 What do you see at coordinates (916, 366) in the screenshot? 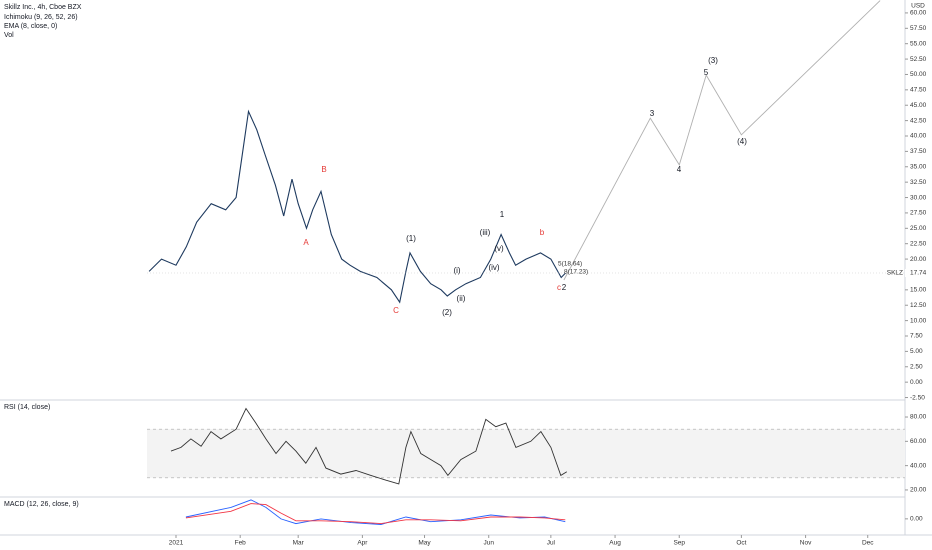
I see `y-tick-label: 2.50` at bounding box center [916, 366].